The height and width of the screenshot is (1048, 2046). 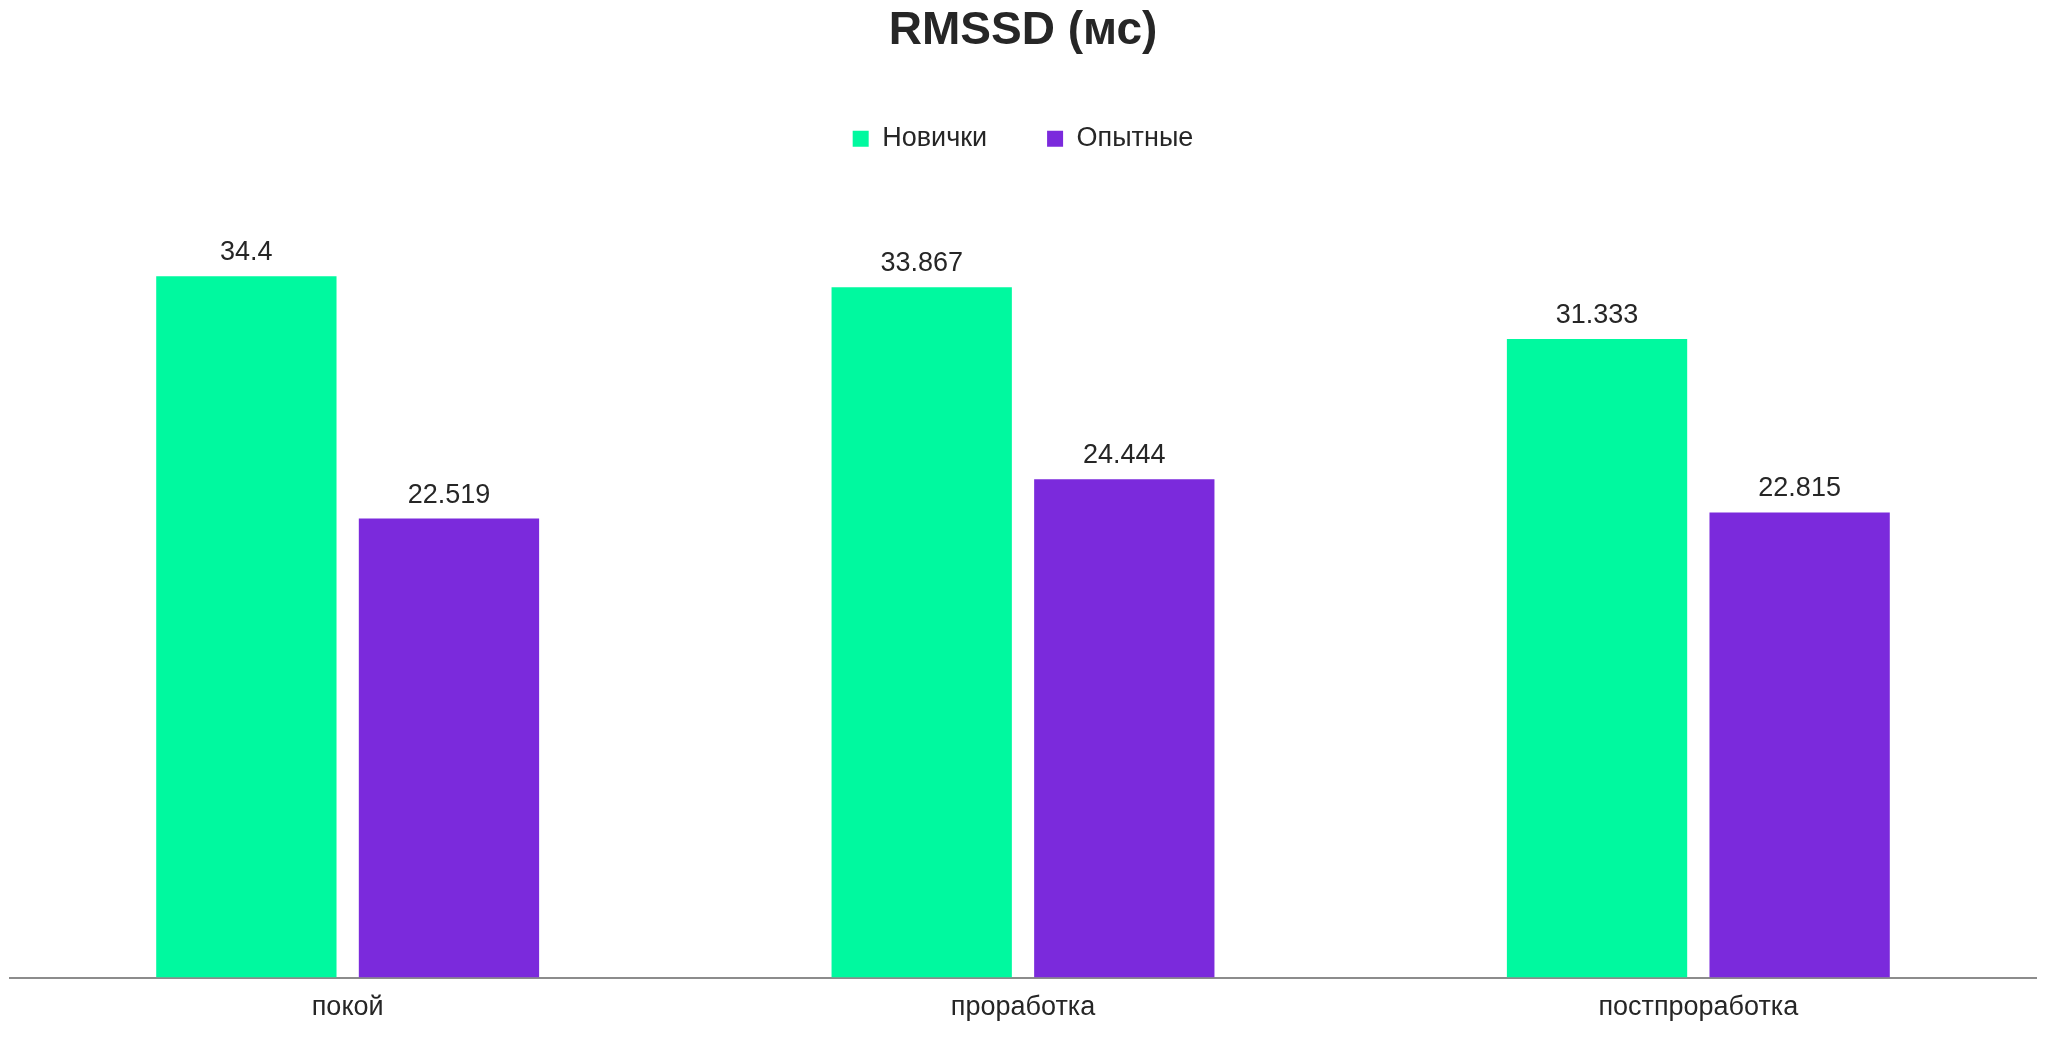 I want to click on data-label: 31.333, so click(x=1597, y=313).